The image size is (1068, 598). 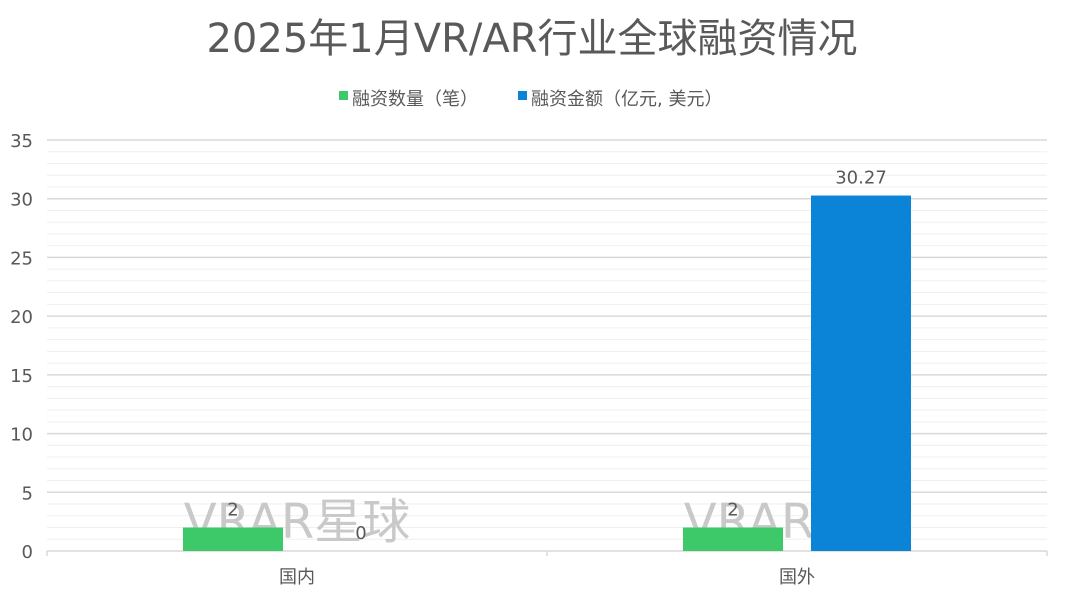 What do you see at coordinates (547, 522) in the screenshot?
I see `watermarks: VRAR星球 VRAR星球` at bounding box center [547, 522].